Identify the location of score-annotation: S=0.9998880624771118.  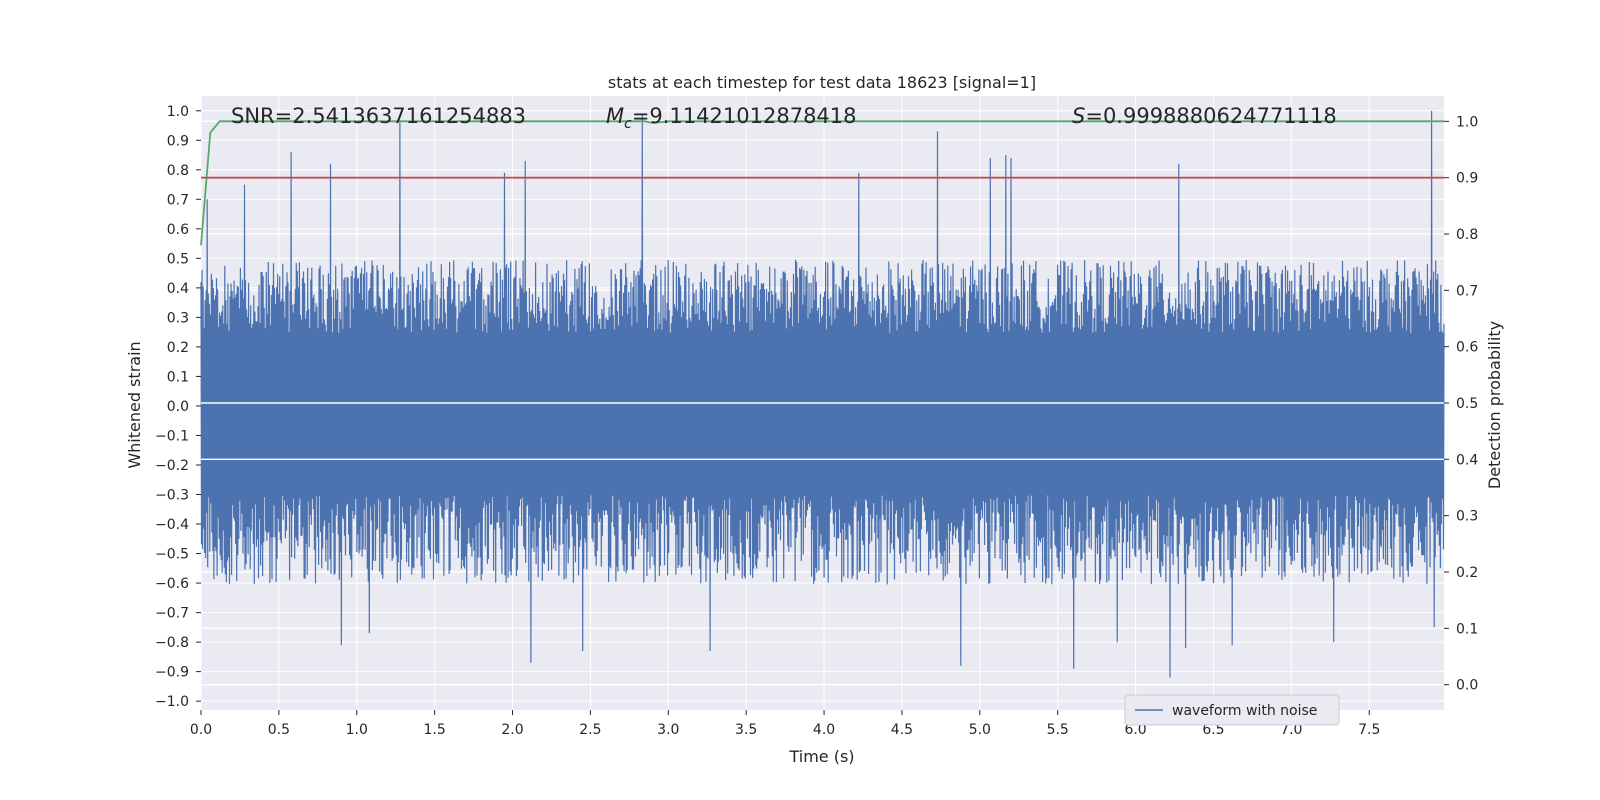
(1204, 116).